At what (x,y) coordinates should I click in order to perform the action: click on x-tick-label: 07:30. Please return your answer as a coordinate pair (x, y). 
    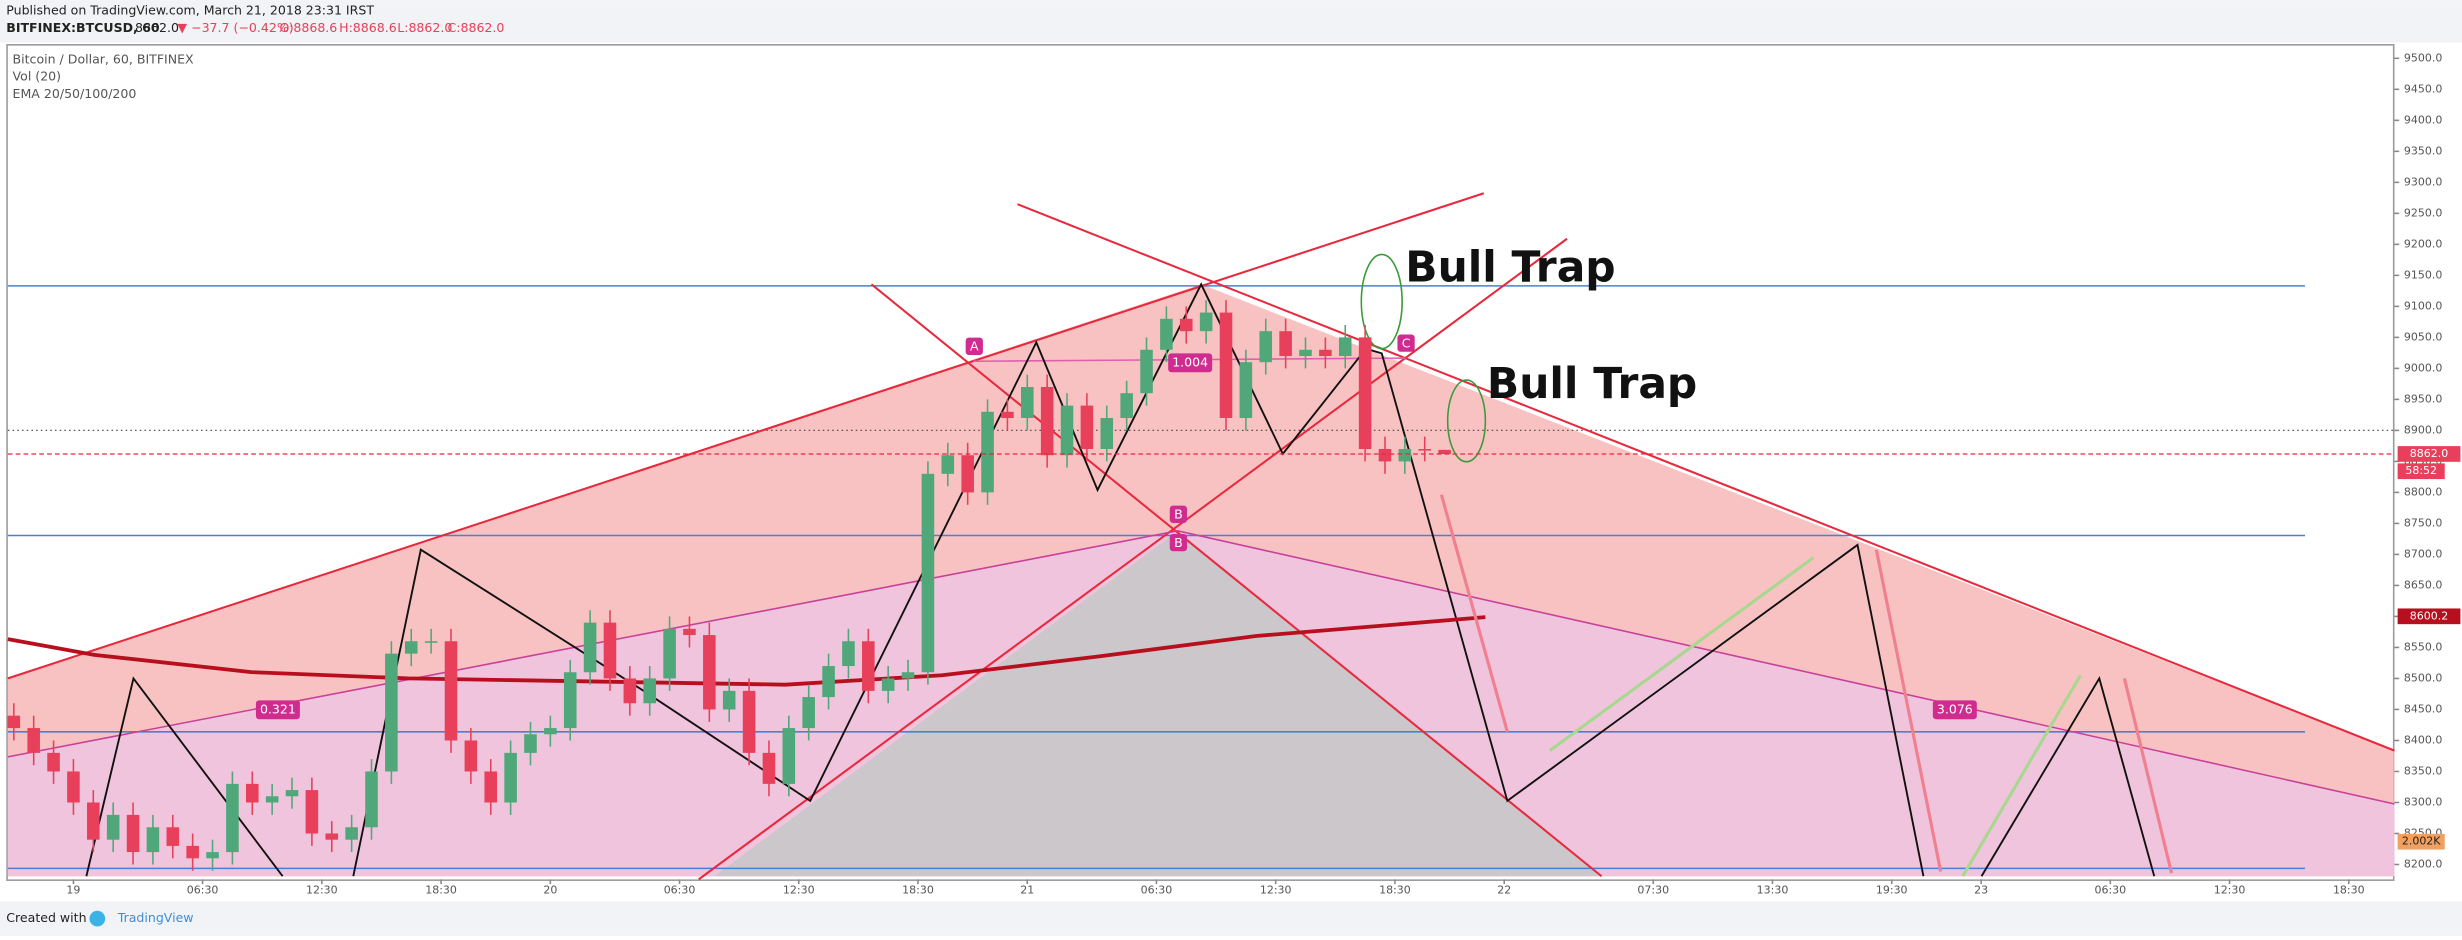
    Looking at the image, I should click on (1653, 889).